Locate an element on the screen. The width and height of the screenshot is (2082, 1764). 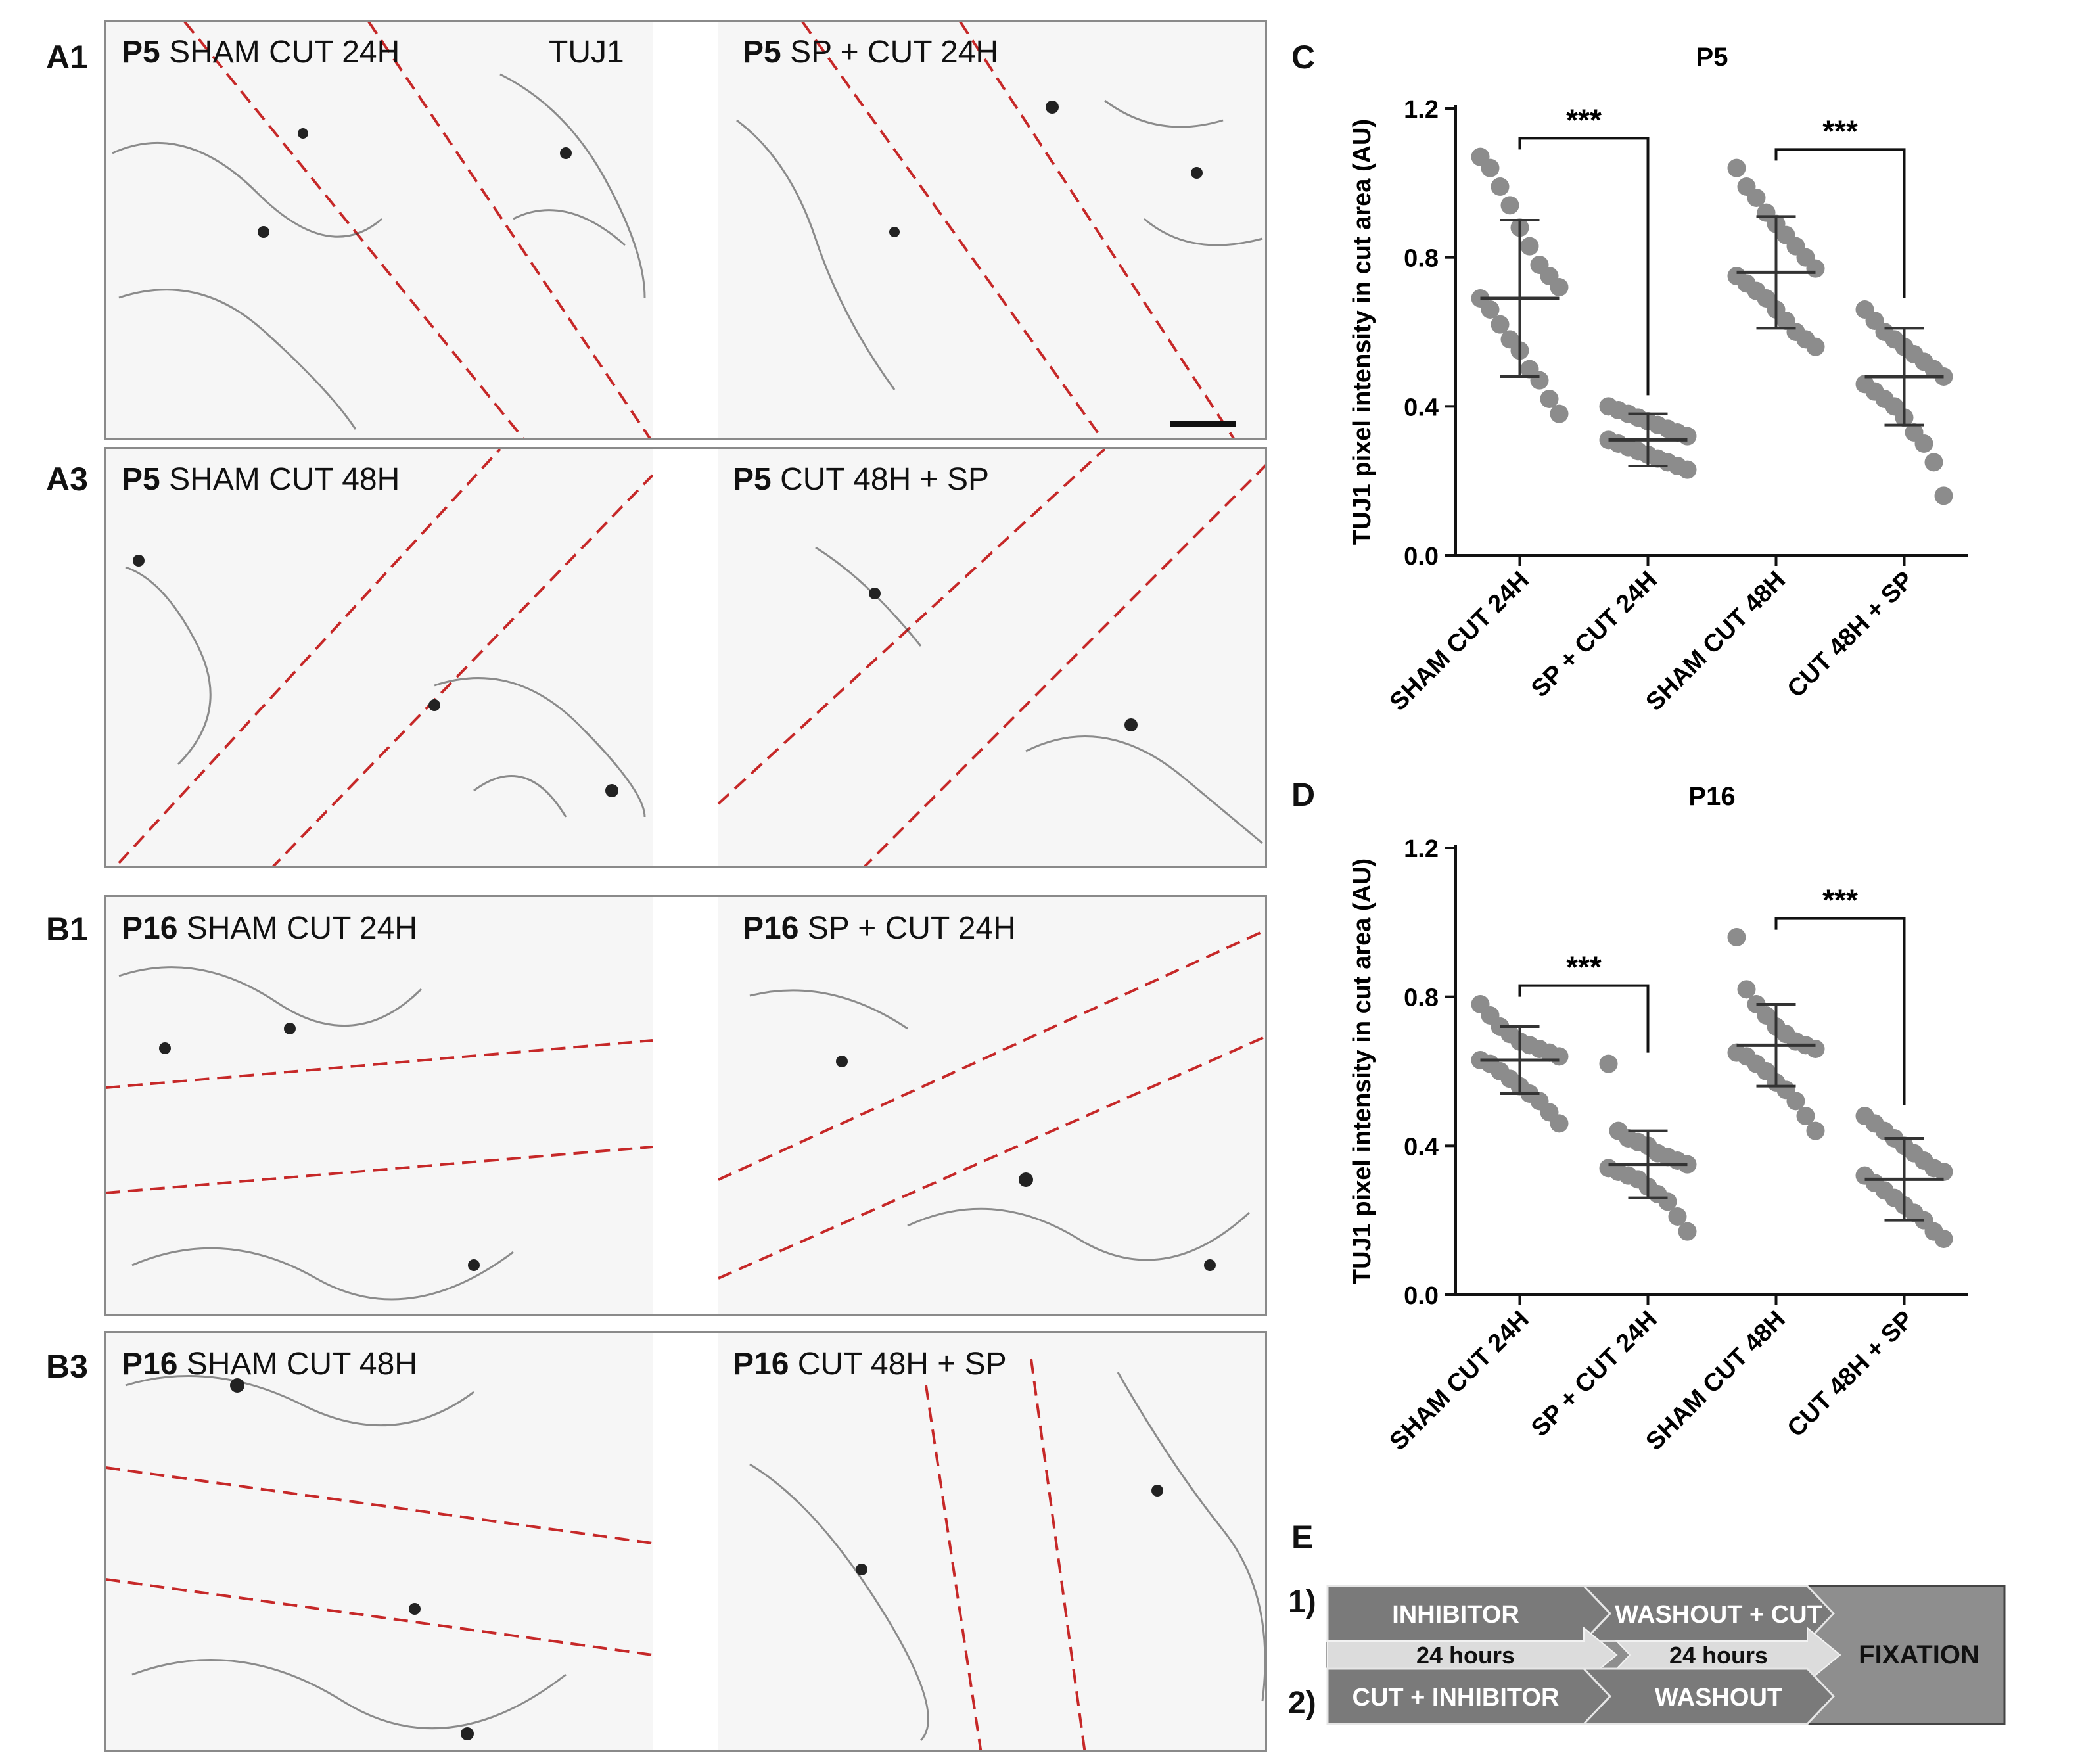
washout-label: WASHOUT is located at coordinates (1719, 1697).